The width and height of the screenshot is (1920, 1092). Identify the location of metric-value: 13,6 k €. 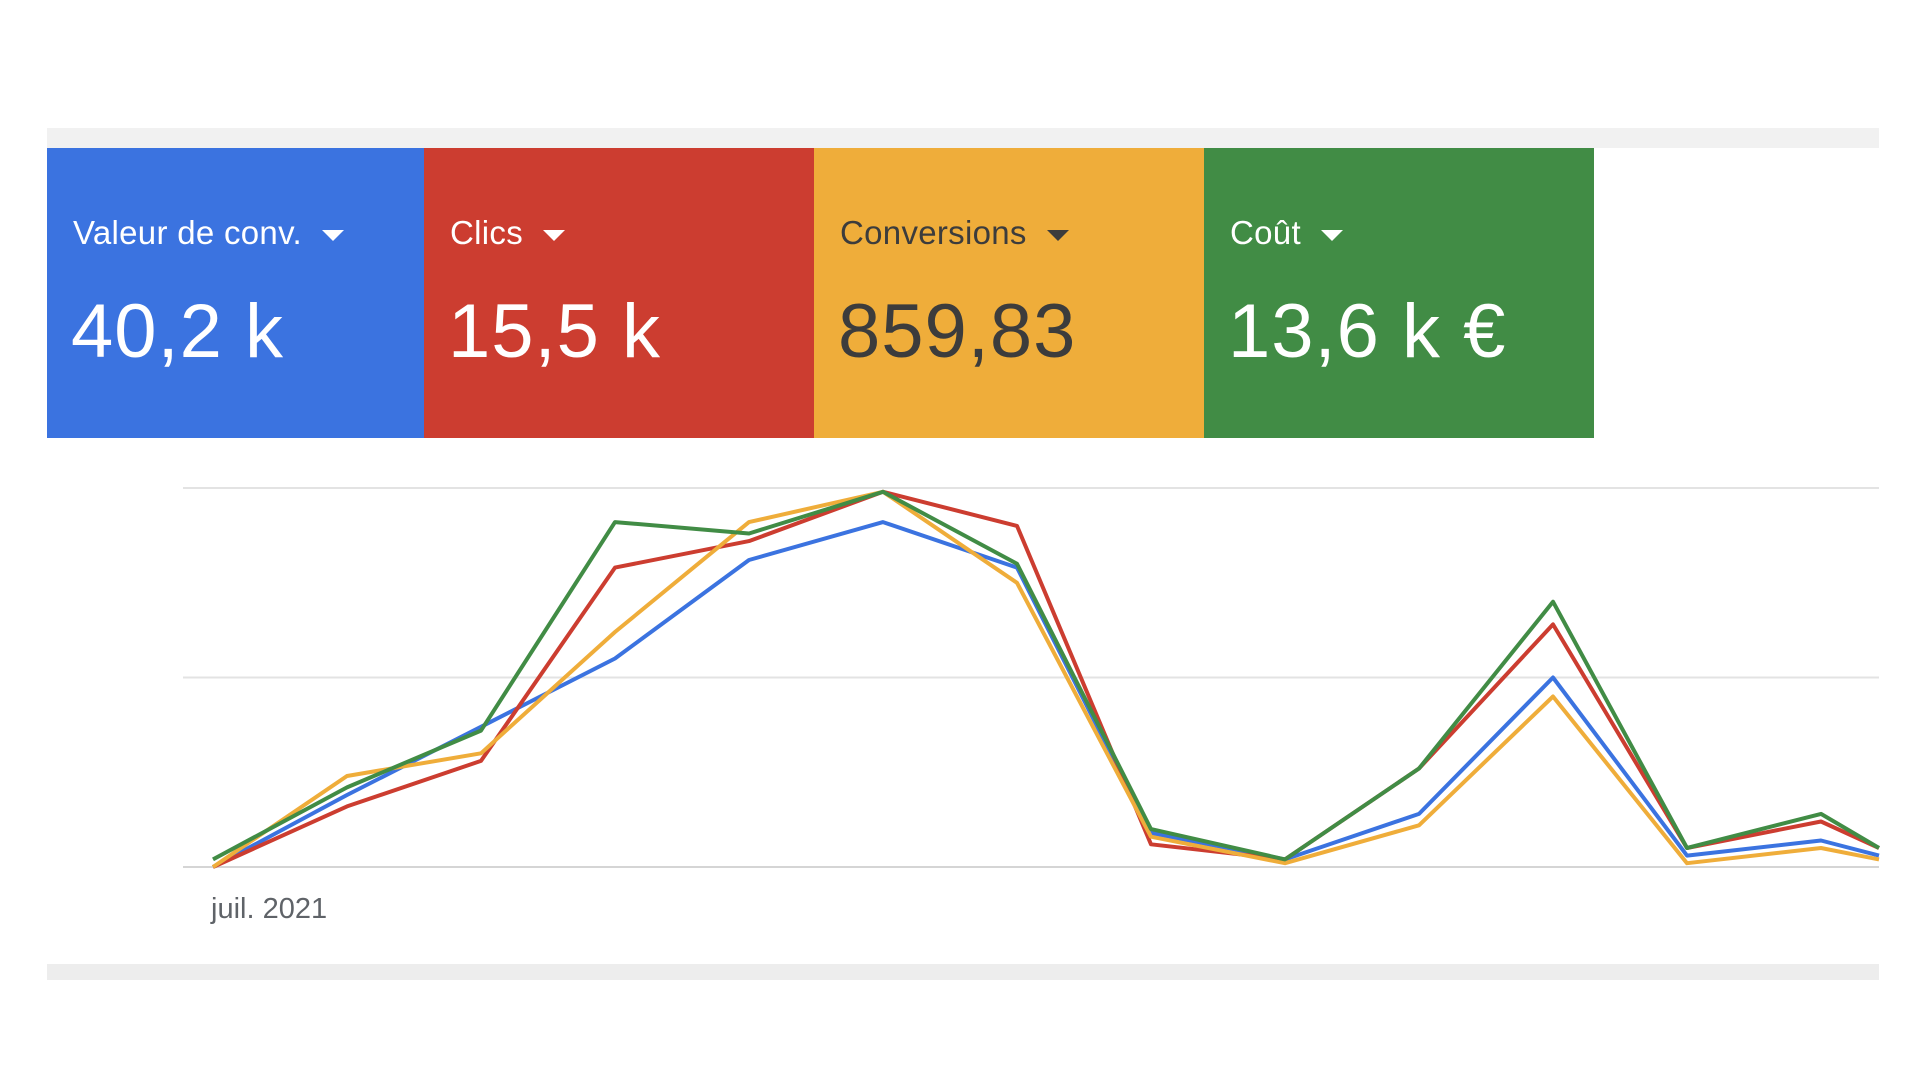
(1367, 331).